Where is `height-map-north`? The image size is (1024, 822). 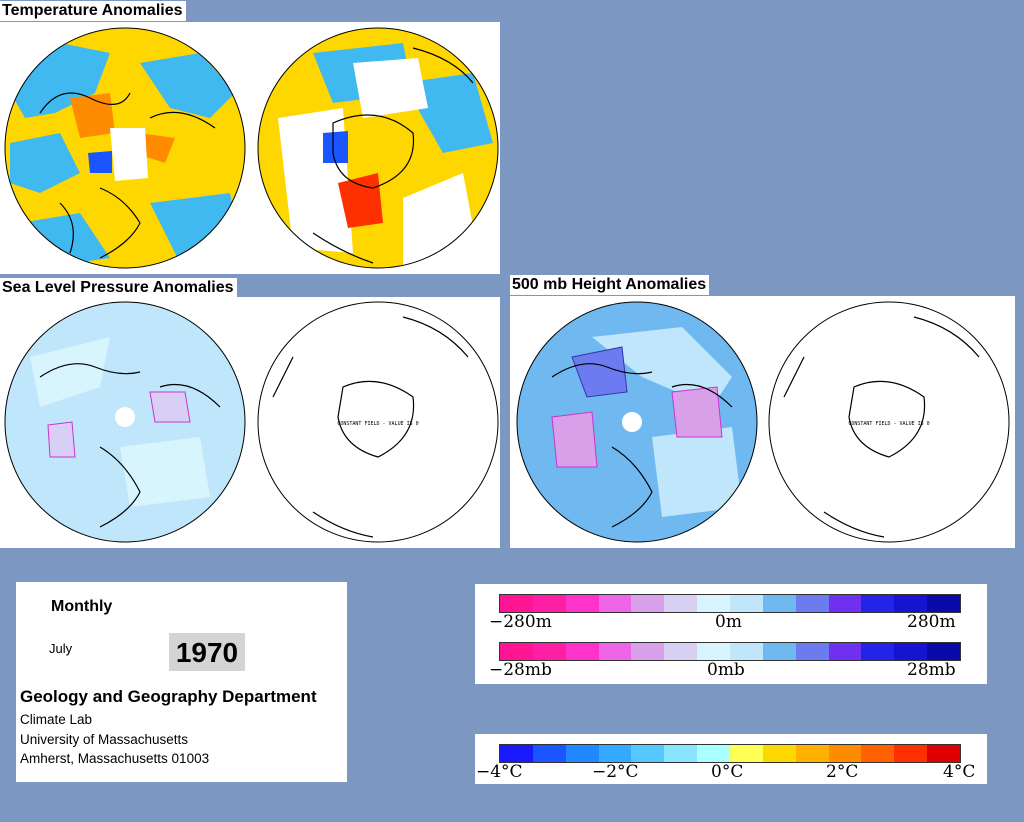
height-map-north is located at coordinates (637, 422).